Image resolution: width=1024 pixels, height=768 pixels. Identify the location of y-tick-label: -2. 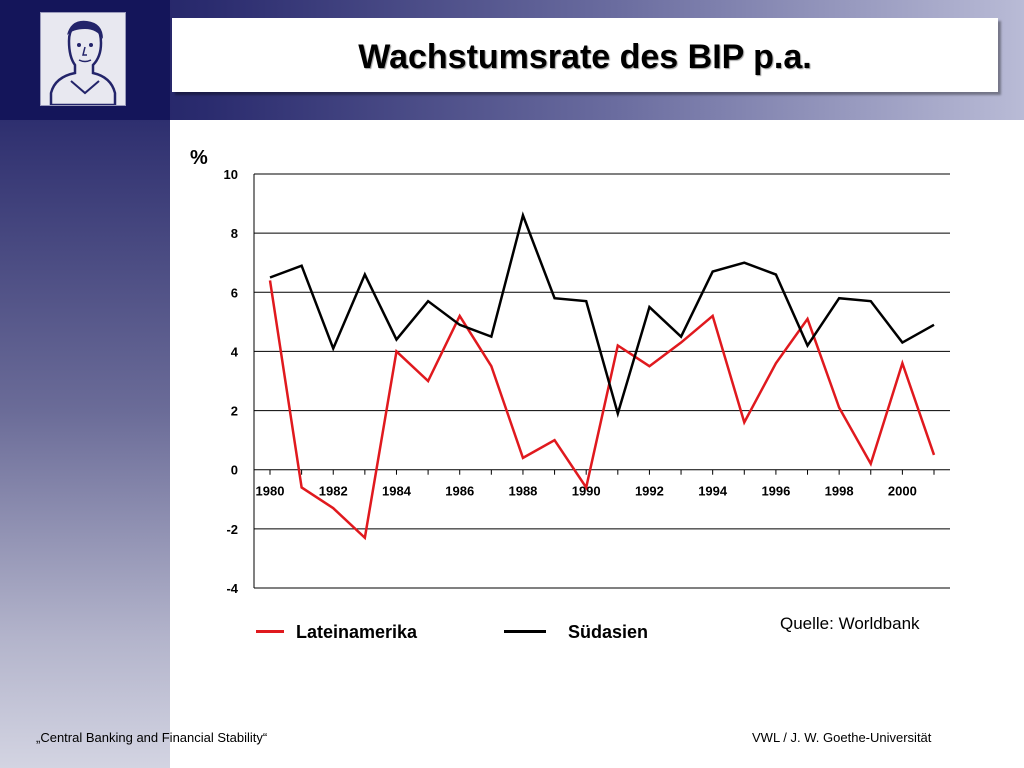
(232, 529).